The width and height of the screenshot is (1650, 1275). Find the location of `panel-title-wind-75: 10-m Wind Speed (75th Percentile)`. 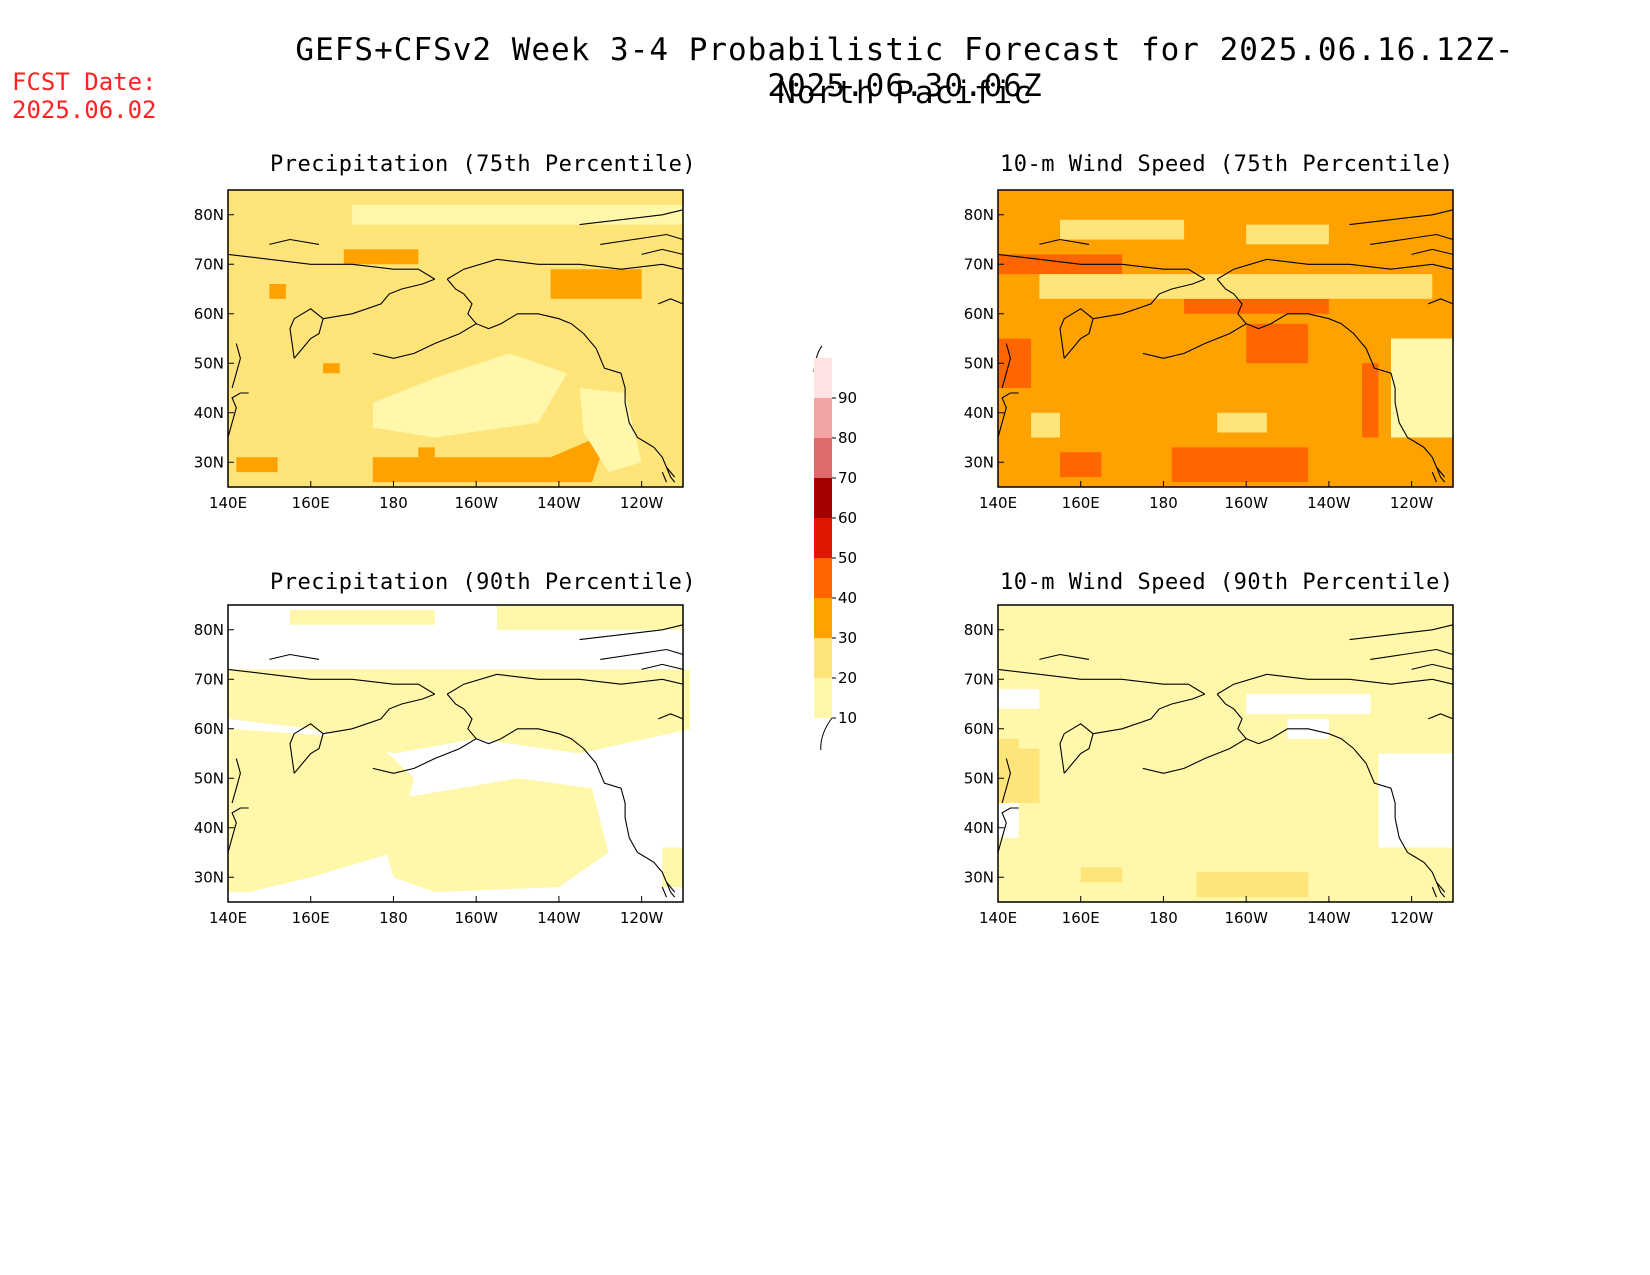

panel-title-wind-75: 10-m Wind Speed (75th Percentile) is located at coordinates (1227, 164).